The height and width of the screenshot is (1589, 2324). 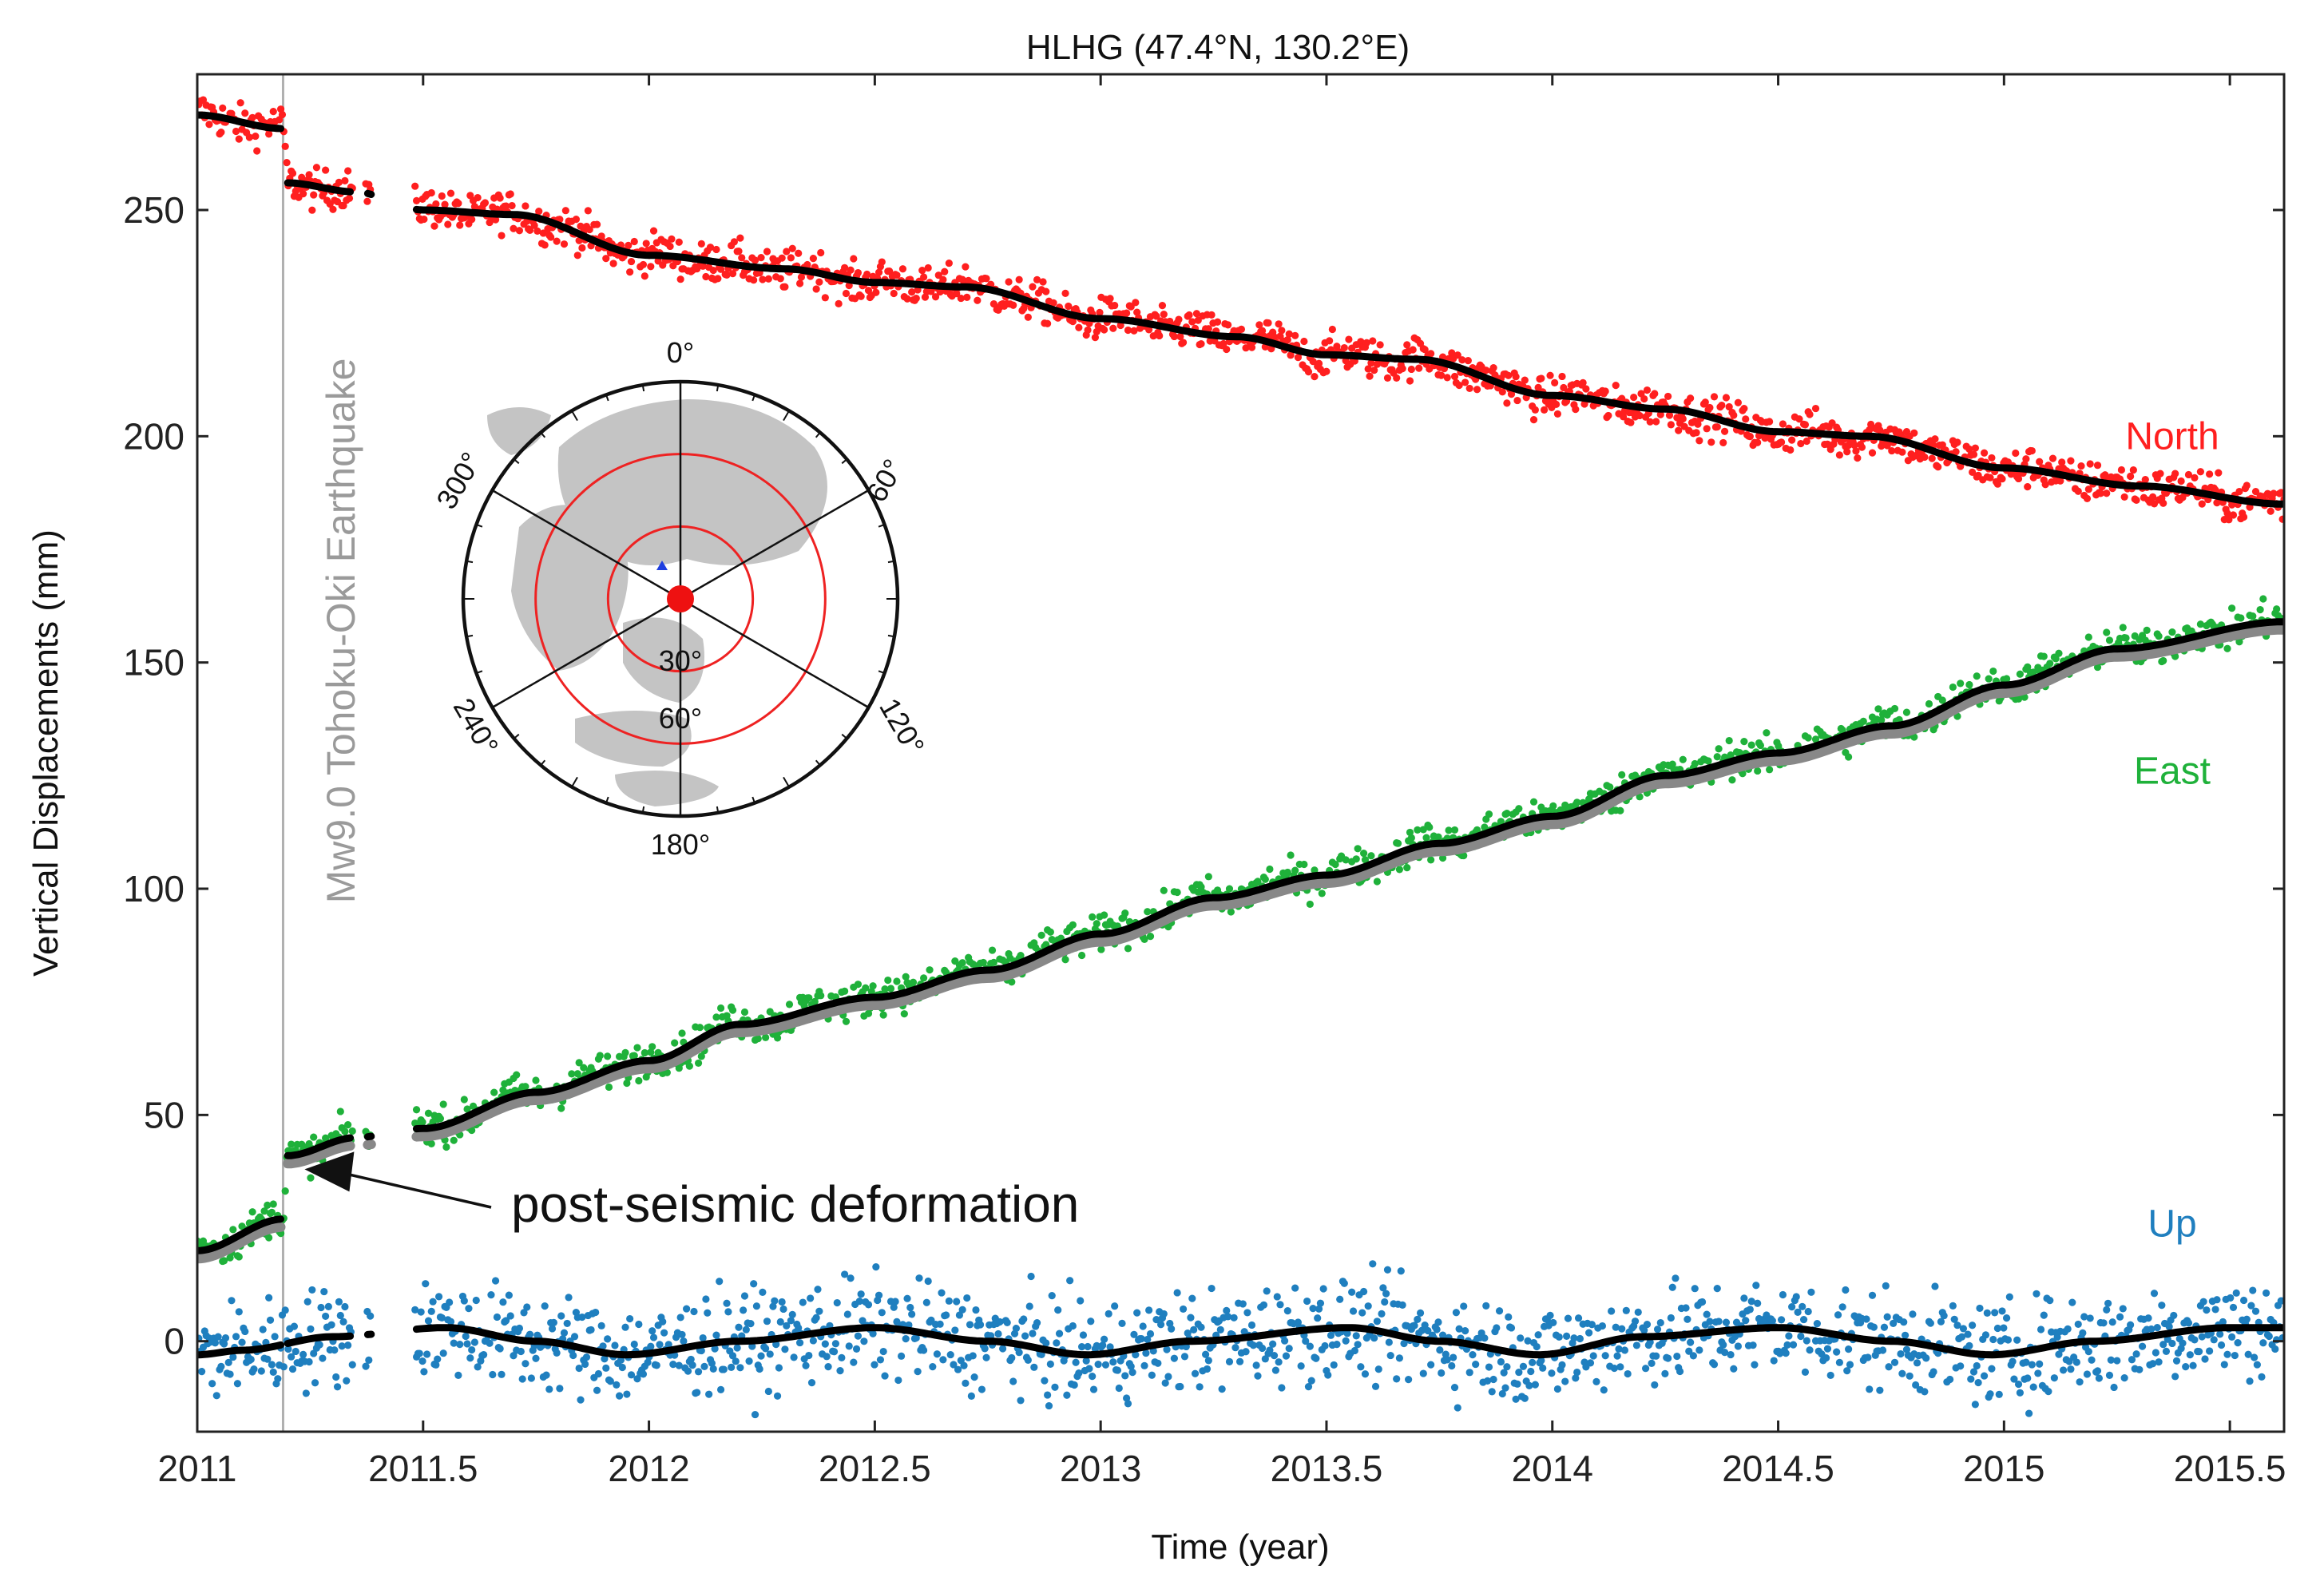 I want to click on inset-ring-label: 60°, so click(x=681, y=718).